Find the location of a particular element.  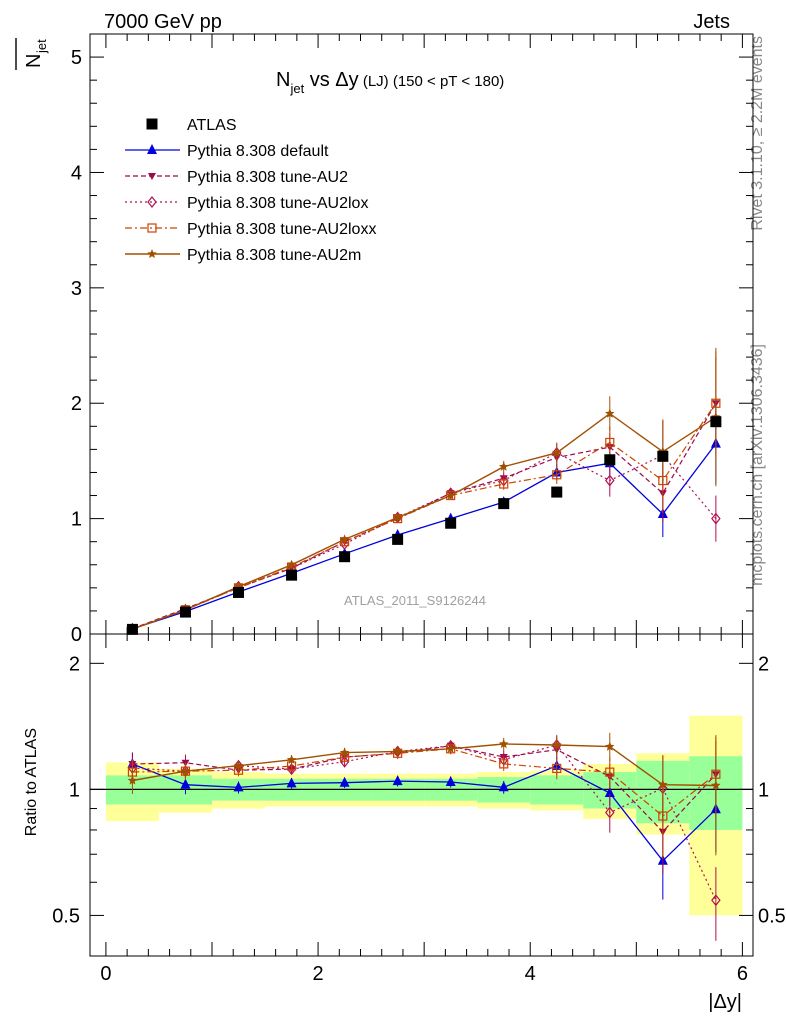

main-ylabel: N jet is located at coordinates (32, 54).